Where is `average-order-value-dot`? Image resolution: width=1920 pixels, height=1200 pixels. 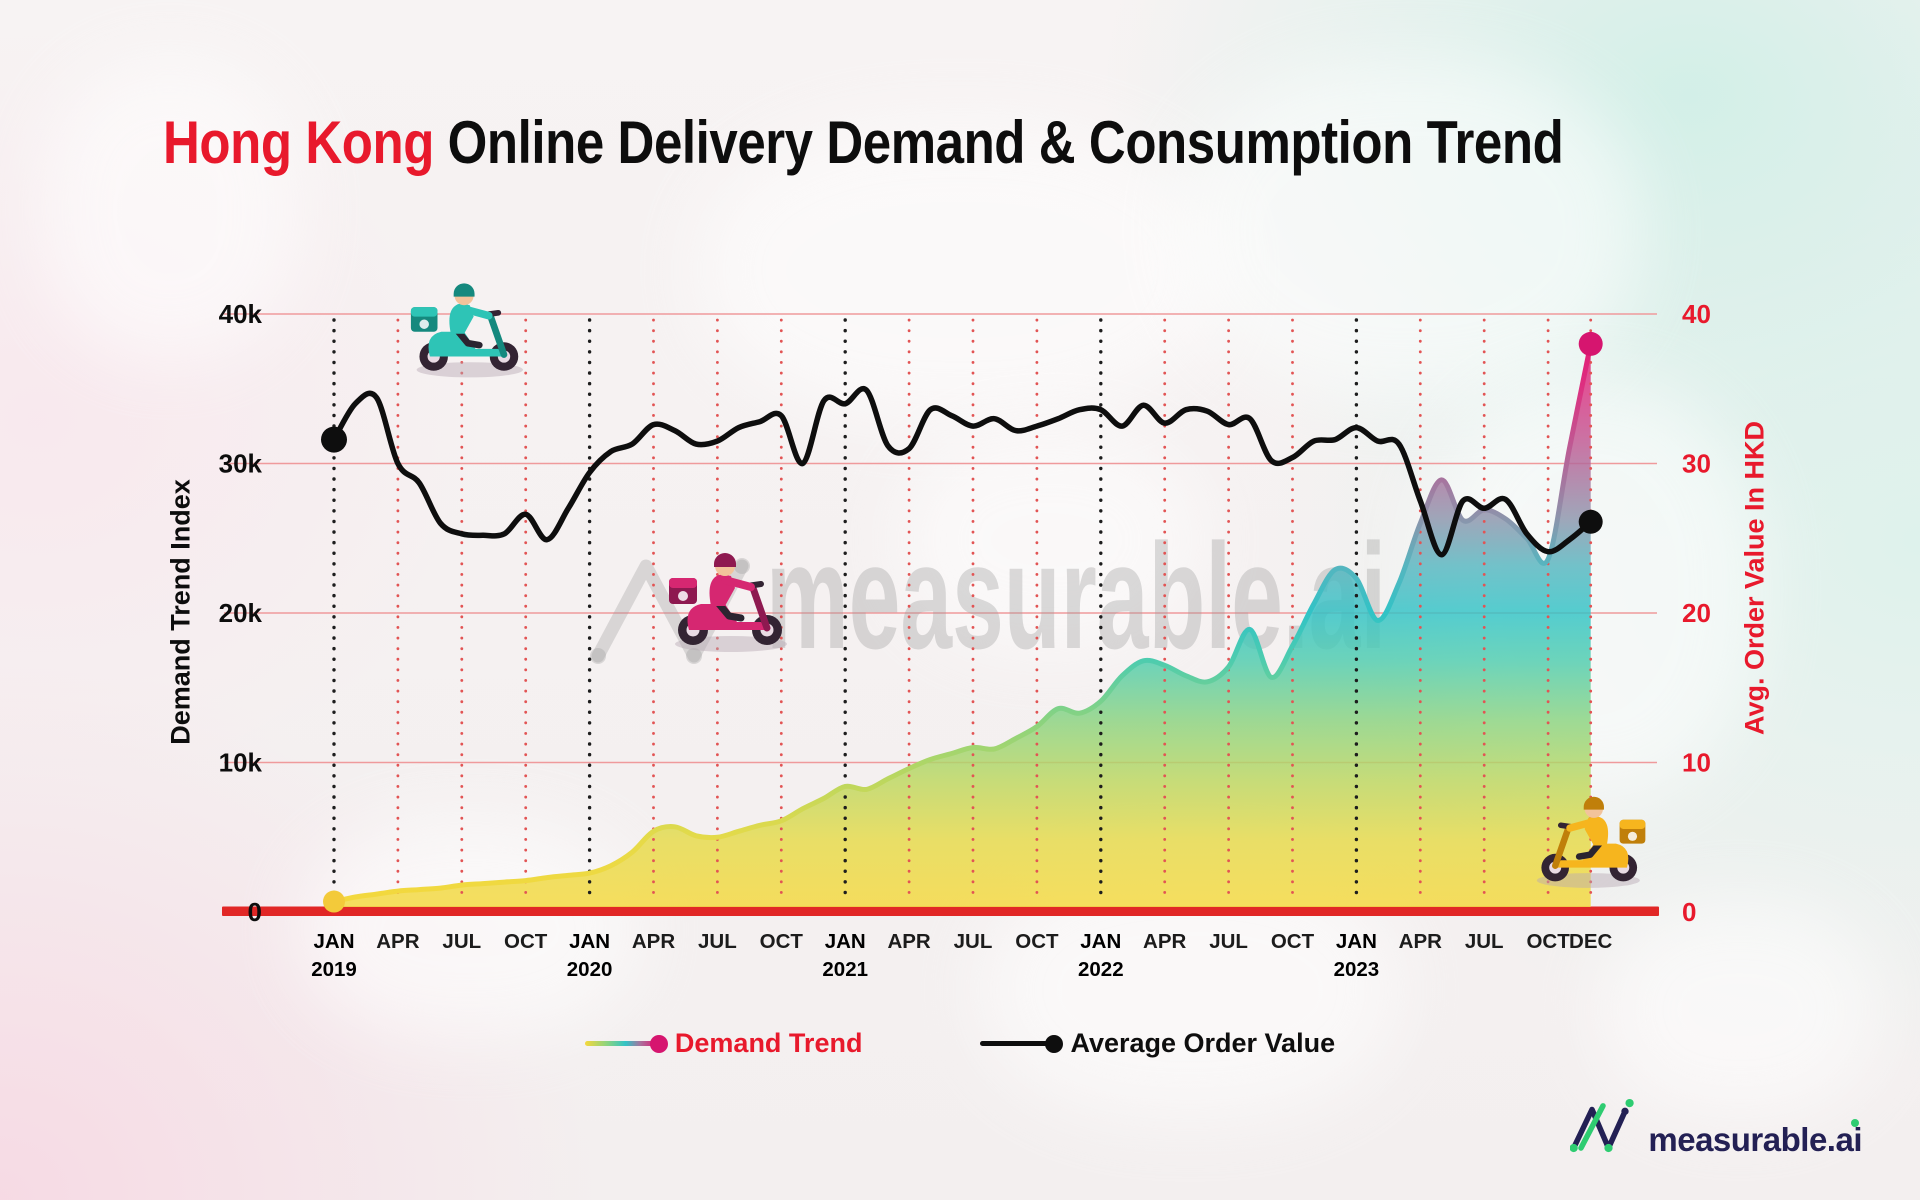 average-order-value-dot is located at coordinates (1054, 1043).